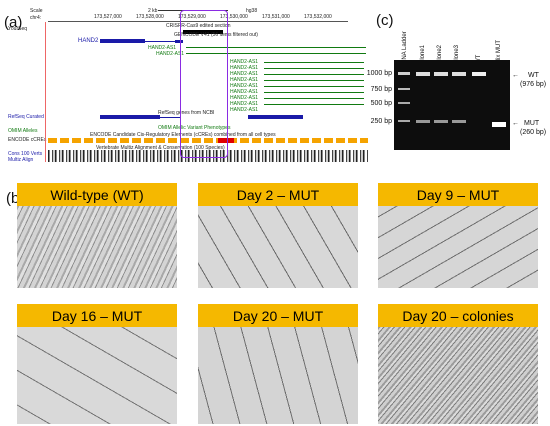  What do you see at coordinates (278, 315) in the screenshot?
I see `micrograph-title: Day 20 – MUT` at bounding box center [278, 315].